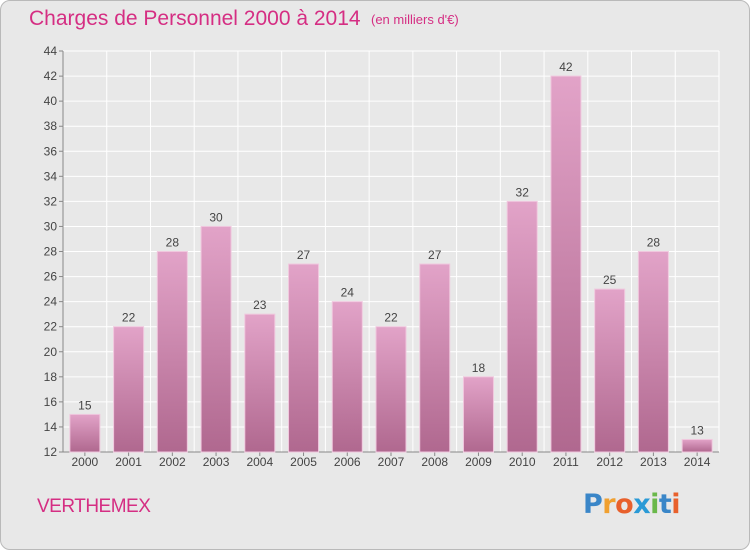  Describe the element at coordinates (435, 358) in the screenshot. I see `bar-2008` at that location.